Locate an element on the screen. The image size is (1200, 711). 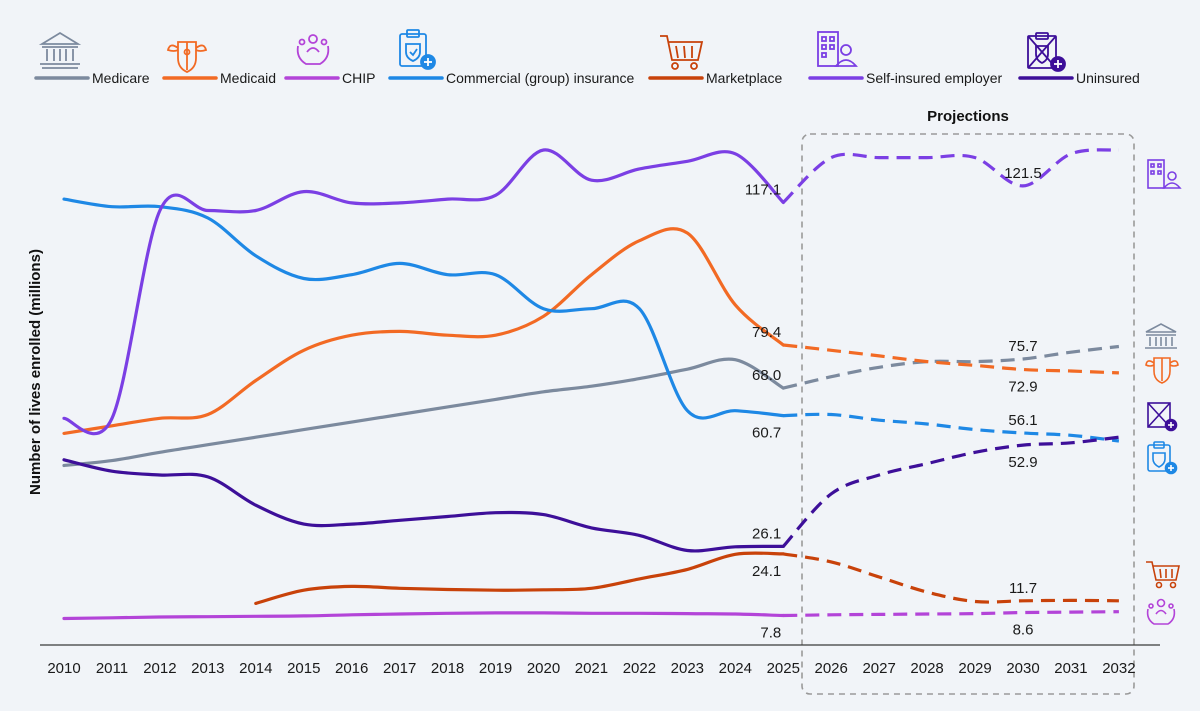
x-tick-label: 2032 is located at coordinates (1118, 668).